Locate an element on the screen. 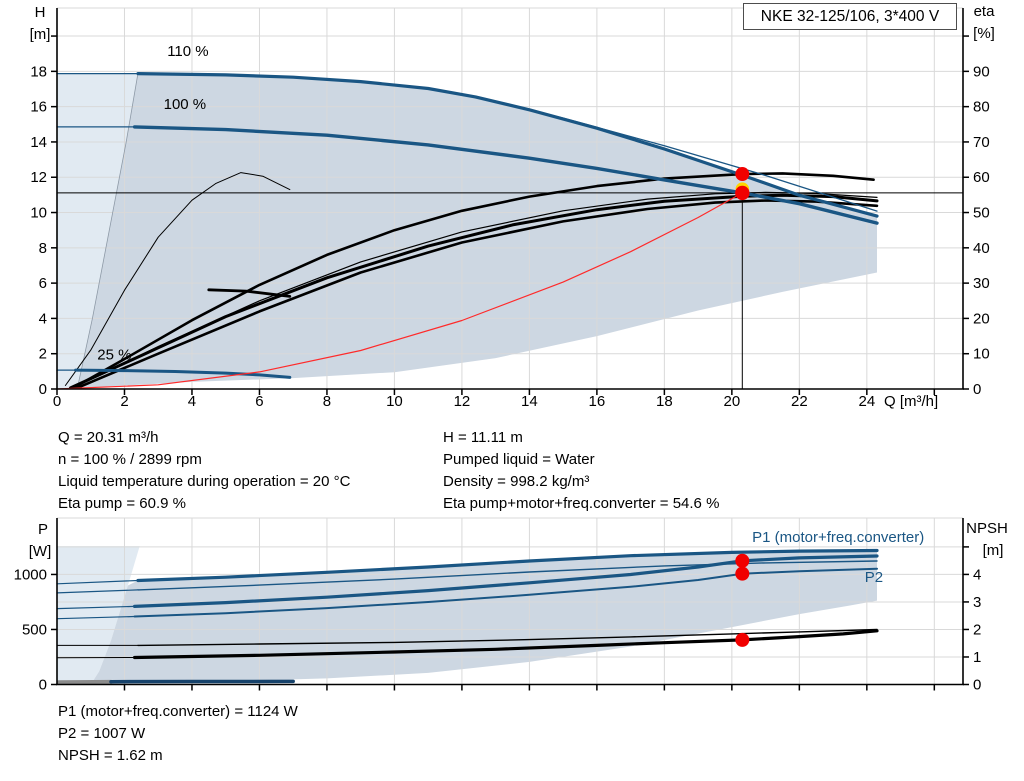 This screenshot has height=781, width=1024. y-left-tick-label: 4 is located at coordinates (43, 318).